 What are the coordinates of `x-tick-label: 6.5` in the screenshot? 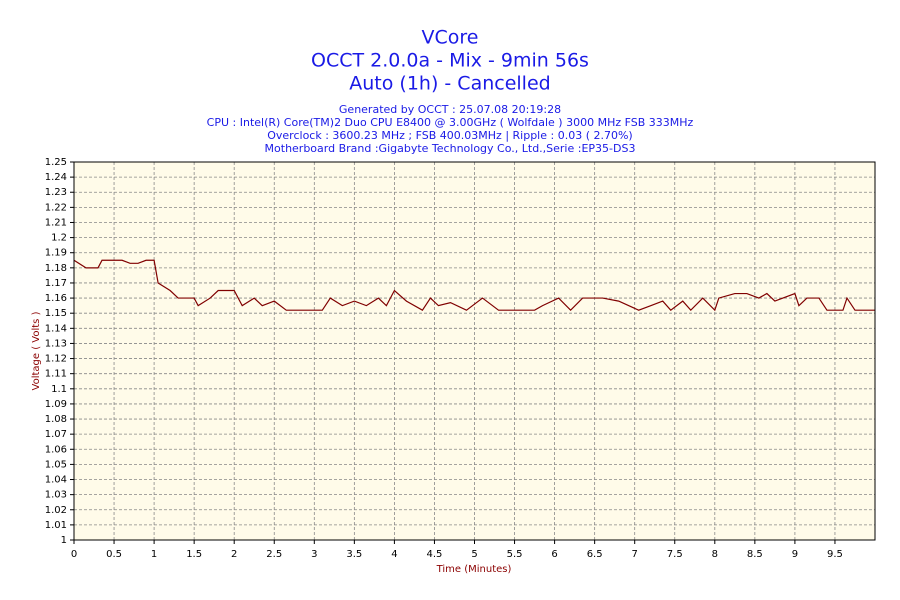 It's located at (595, 554).